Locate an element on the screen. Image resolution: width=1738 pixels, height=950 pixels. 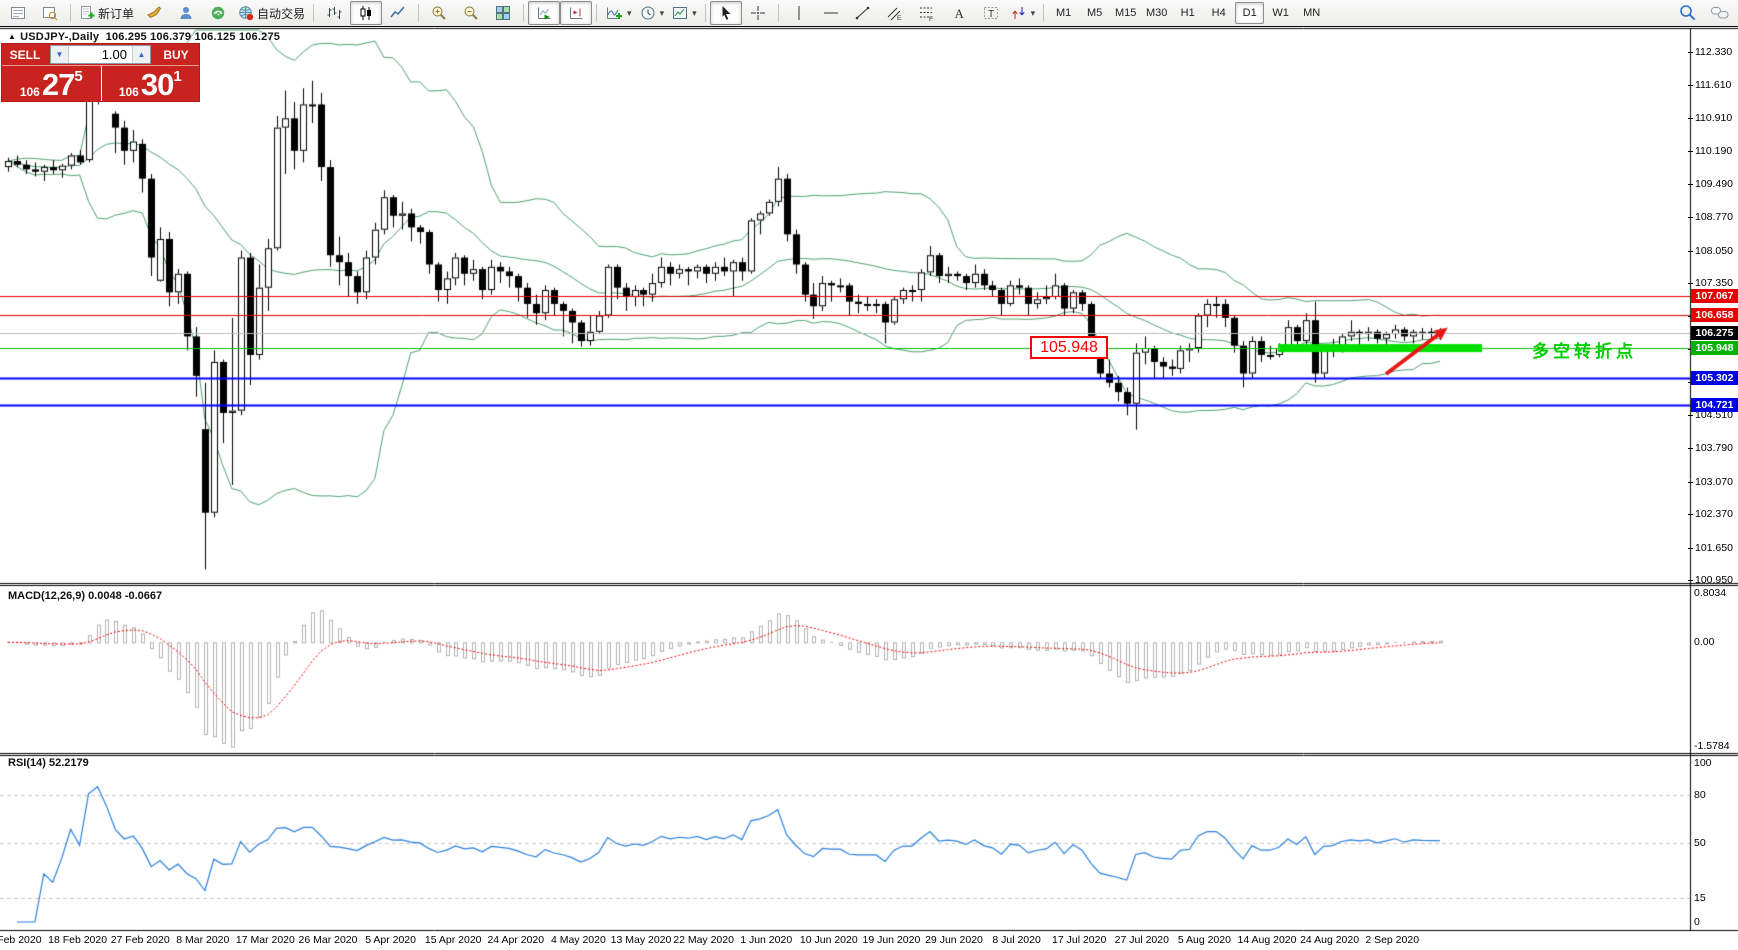
one-click-trade-panel: SELL ▼ 1.00 ▲ BUY 106 27 5 106 30 1 is located at coordinates (100, 72).